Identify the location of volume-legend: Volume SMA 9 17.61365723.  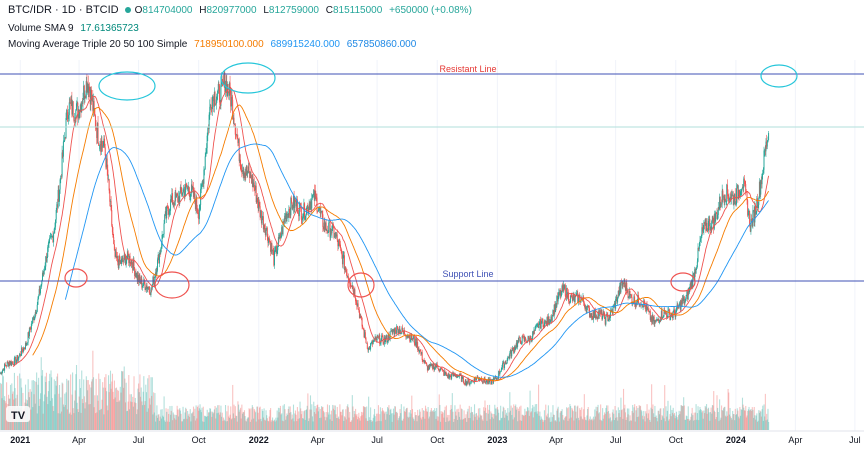
(75, 28).